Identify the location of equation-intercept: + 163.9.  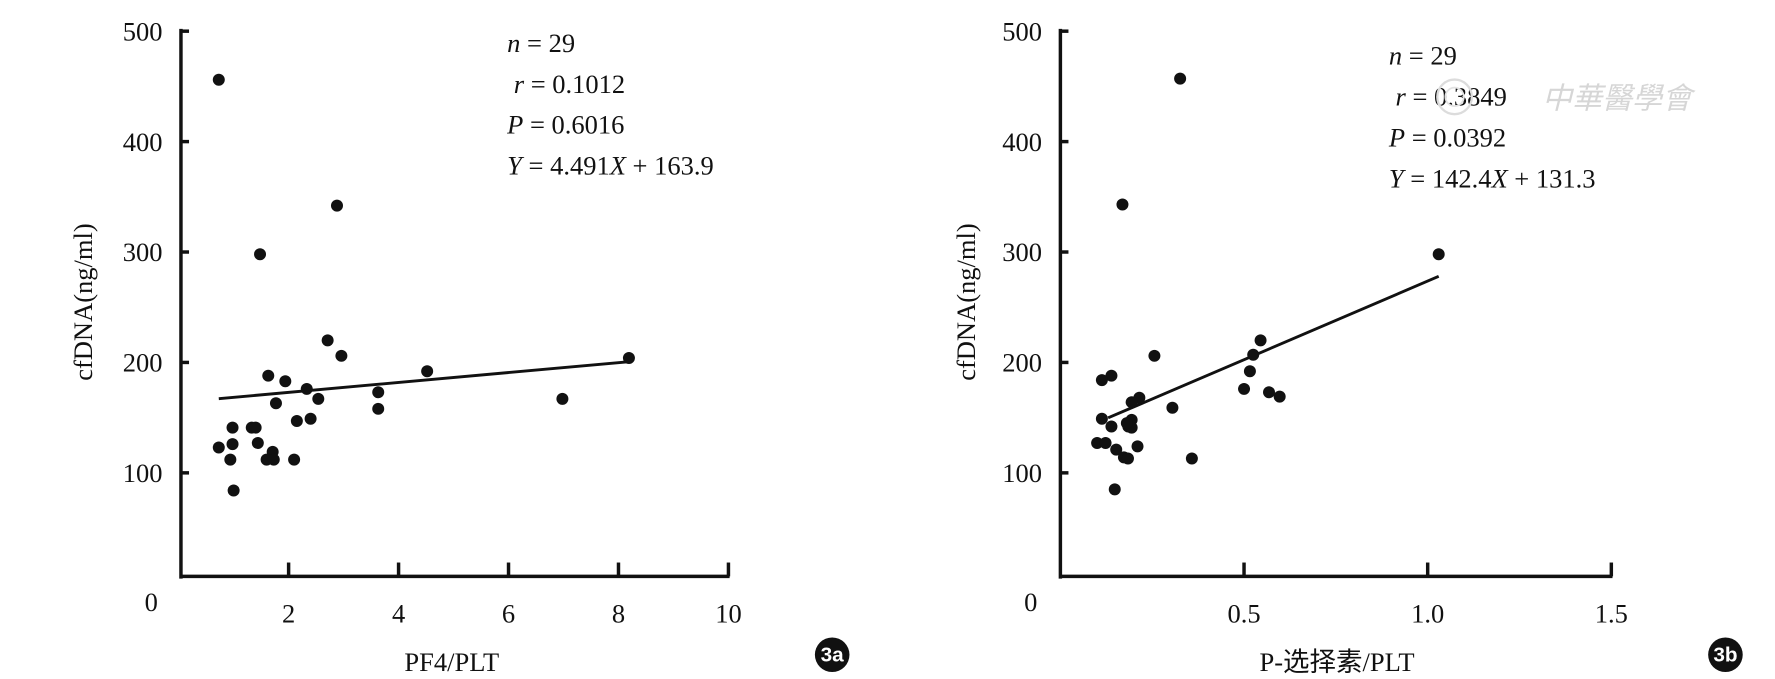
(670, 166).